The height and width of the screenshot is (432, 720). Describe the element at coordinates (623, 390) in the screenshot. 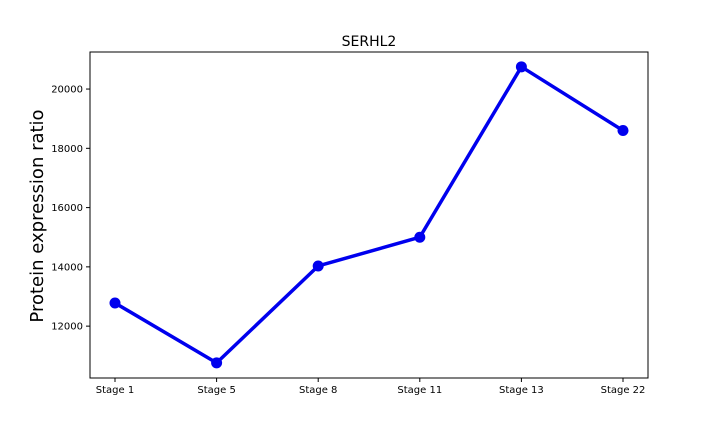

I see `x-tick-label: Stage 22` at that location.